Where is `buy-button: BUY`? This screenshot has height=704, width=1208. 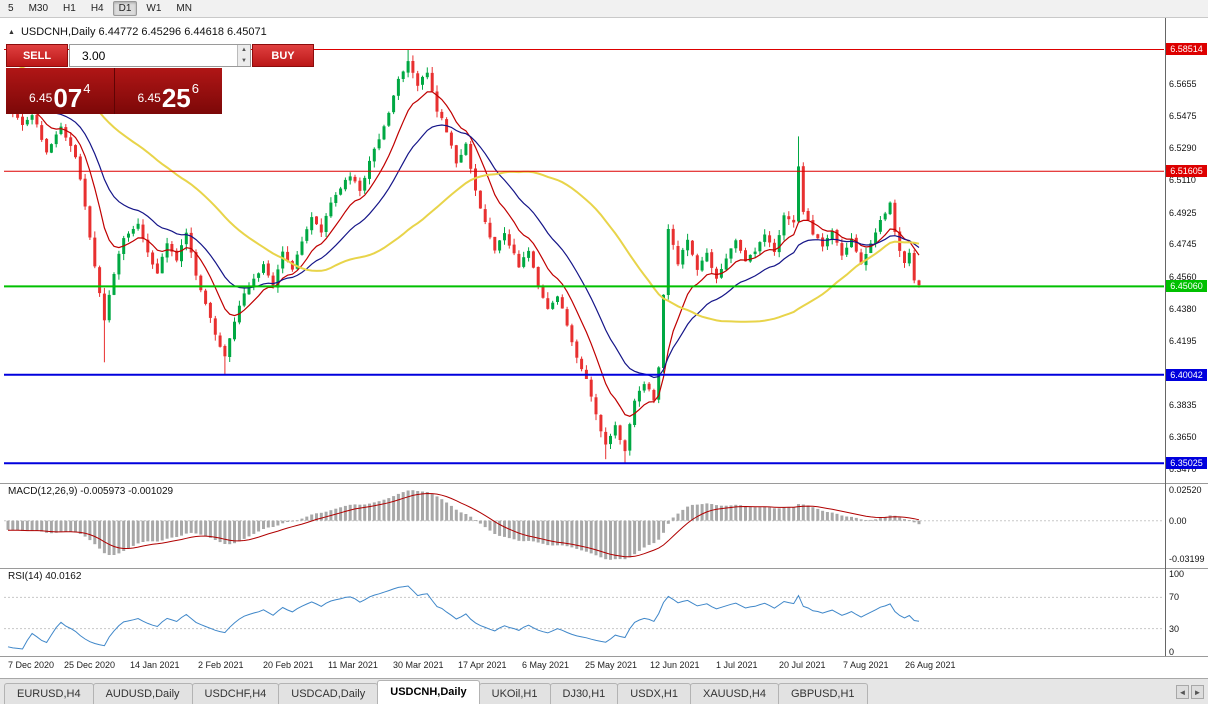
buy-button: BUY is located at coordinates (283, 55).